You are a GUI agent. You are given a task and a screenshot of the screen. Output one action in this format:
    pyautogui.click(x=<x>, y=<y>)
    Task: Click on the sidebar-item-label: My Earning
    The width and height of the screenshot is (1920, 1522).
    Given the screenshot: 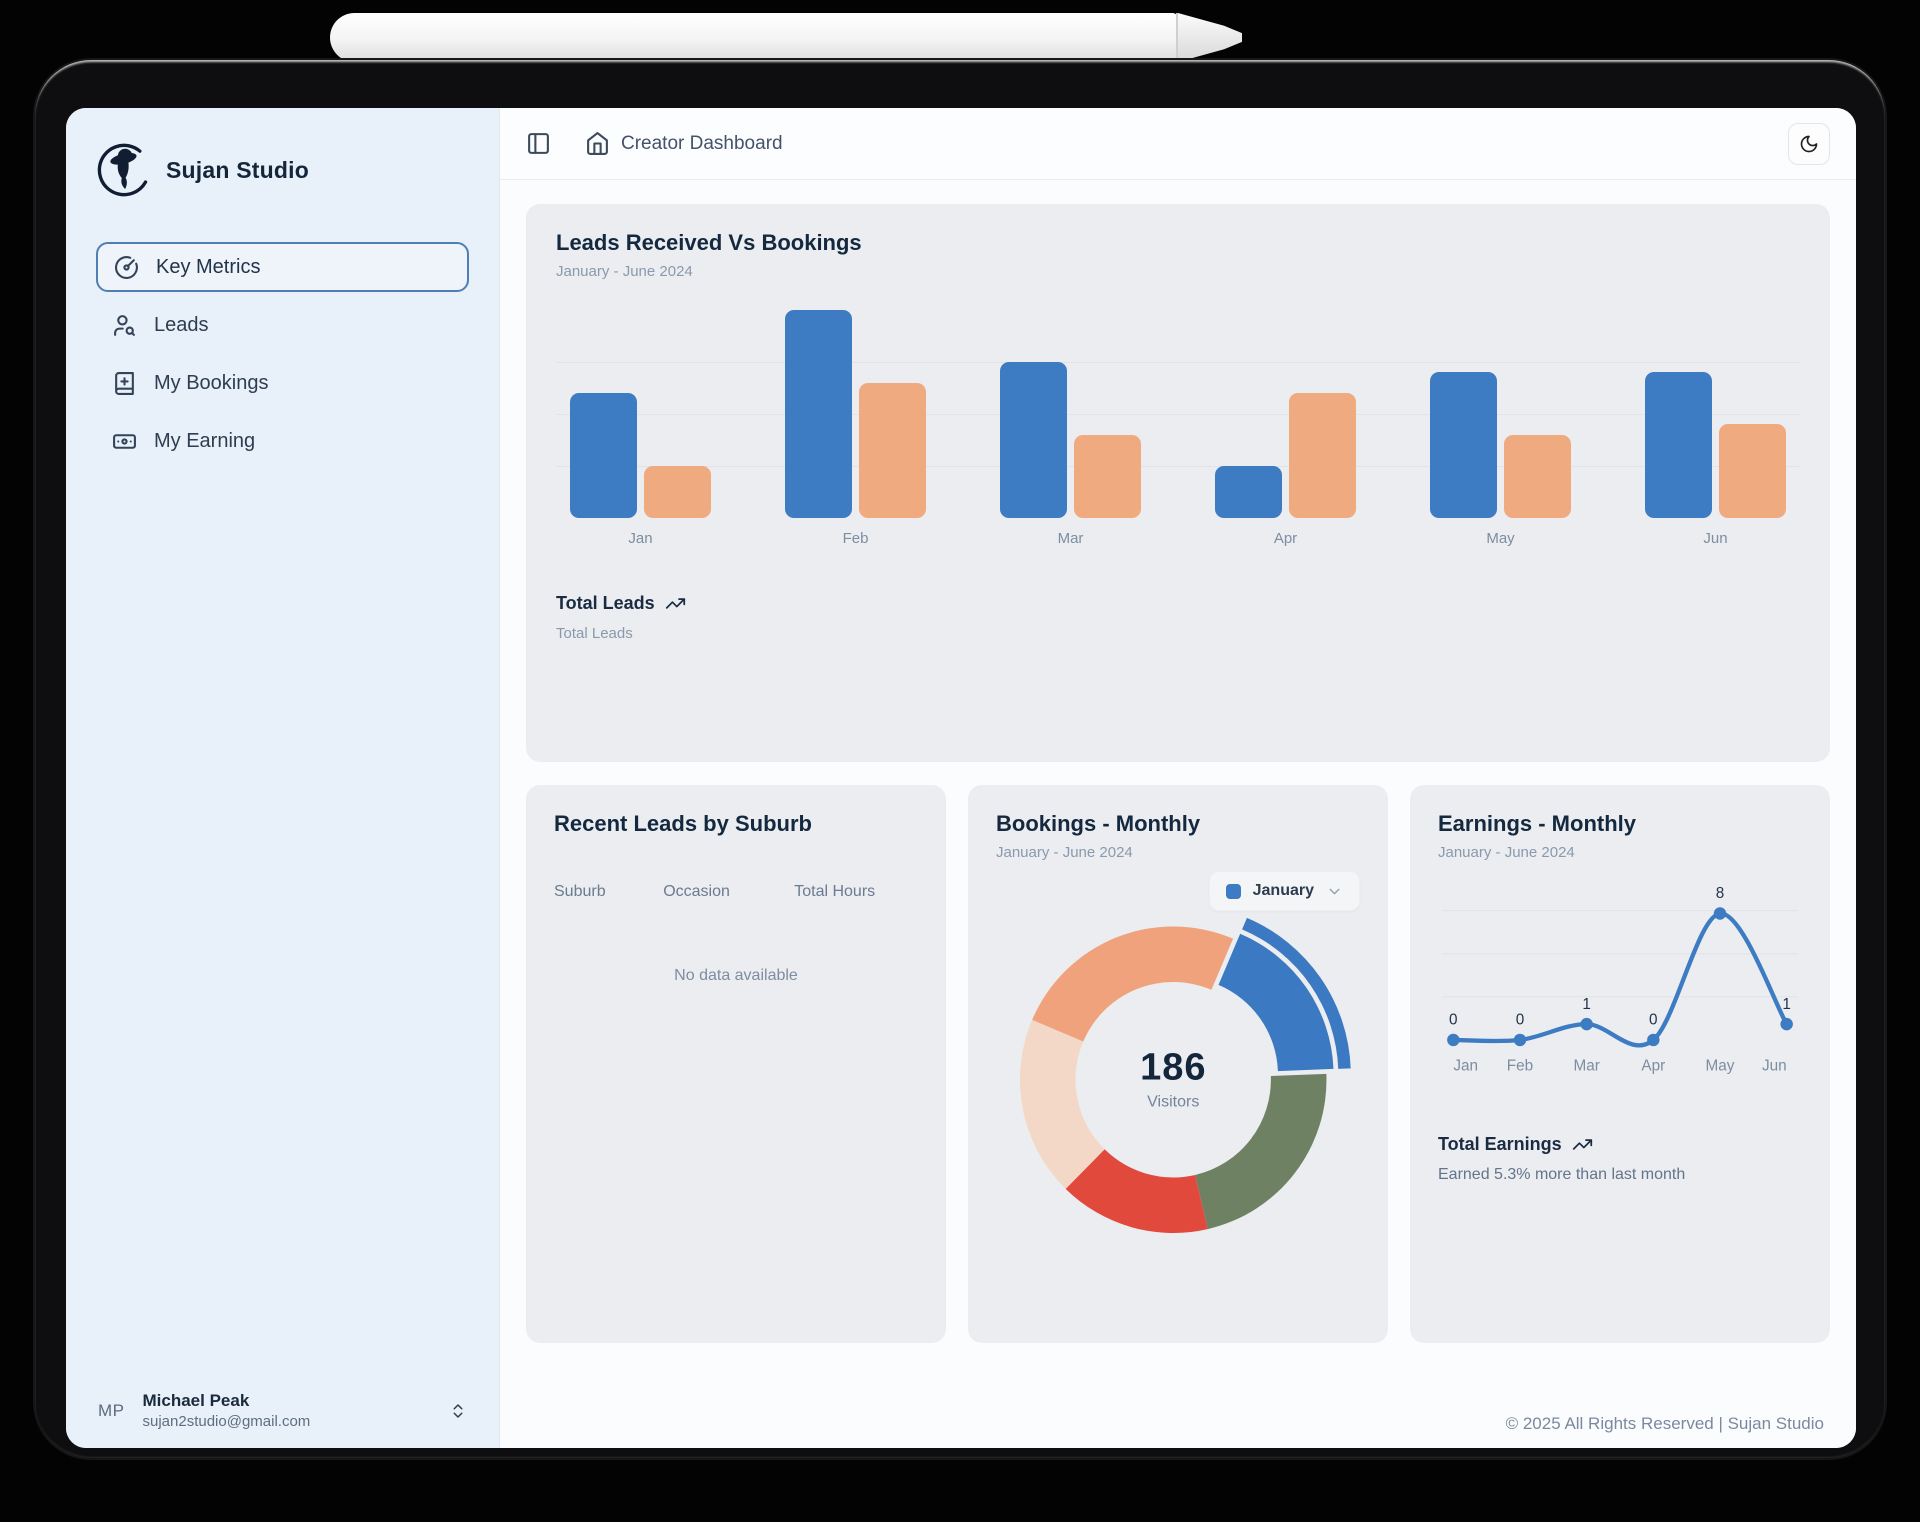 What is the action you would take?
    pyautogui.click(x=205, y=440)
    